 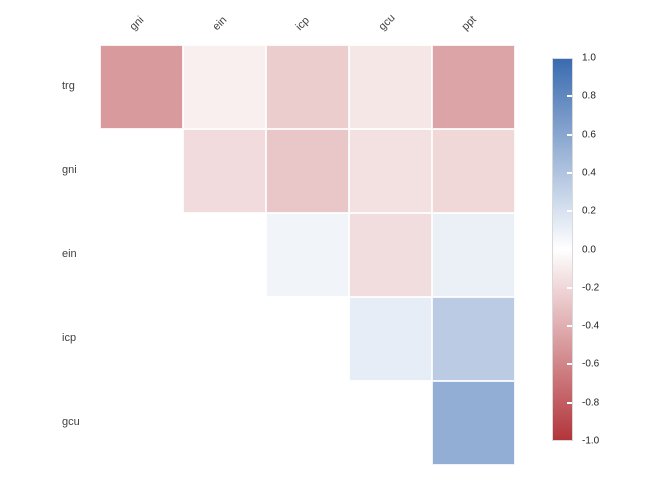 I want to click on row-label-gni: gni, so click(x=69, y=170).